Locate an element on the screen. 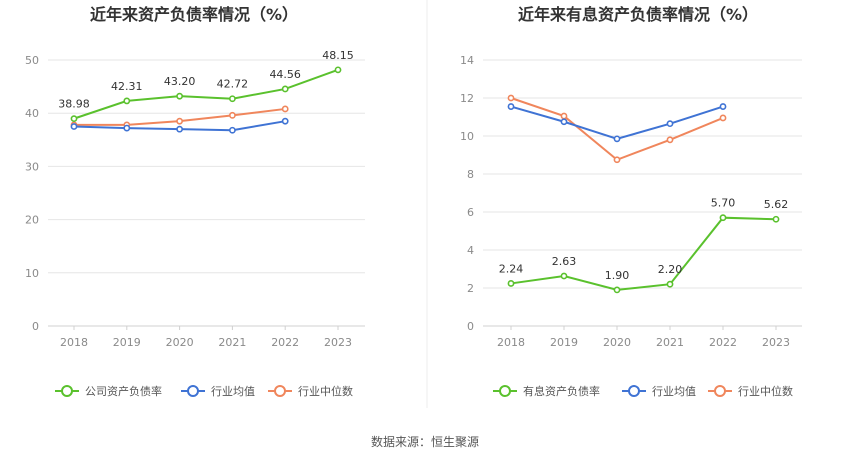 The image size is (850, 458). data-label: 38.98 is located at coordinates (74, 104).